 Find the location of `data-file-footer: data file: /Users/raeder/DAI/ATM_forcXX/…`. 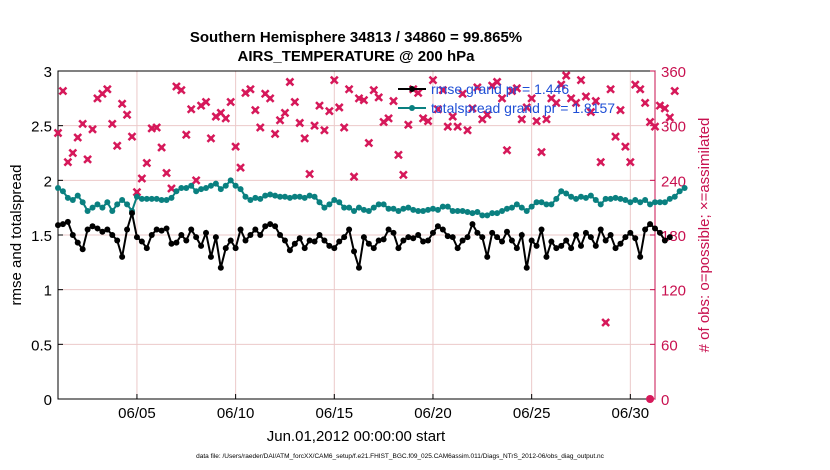

data-file-footer: data file: /Users/raeder/DAI/ATM_forcXX/… is located at coordinates (400, 456).